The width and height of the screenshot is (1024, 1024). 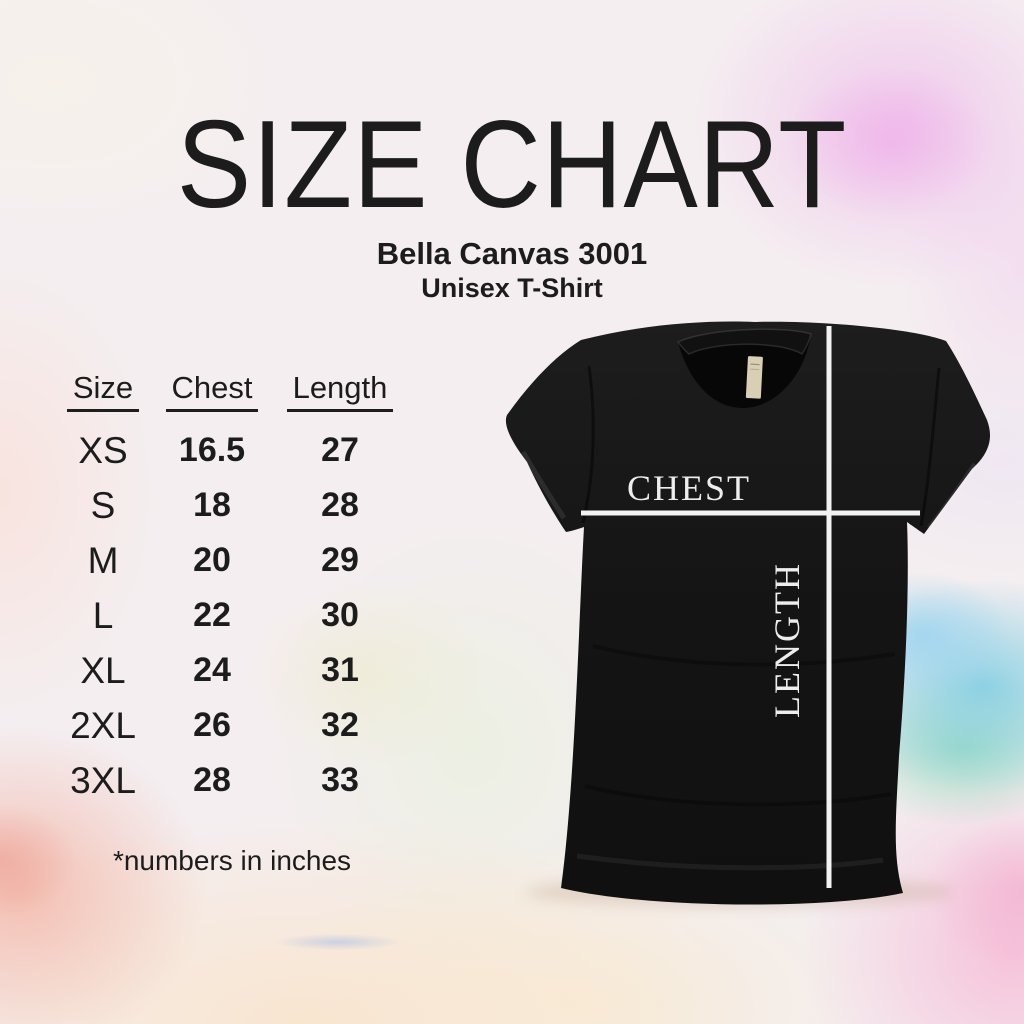 I want to click on size-cell: XS, so click(x=103, y=450).